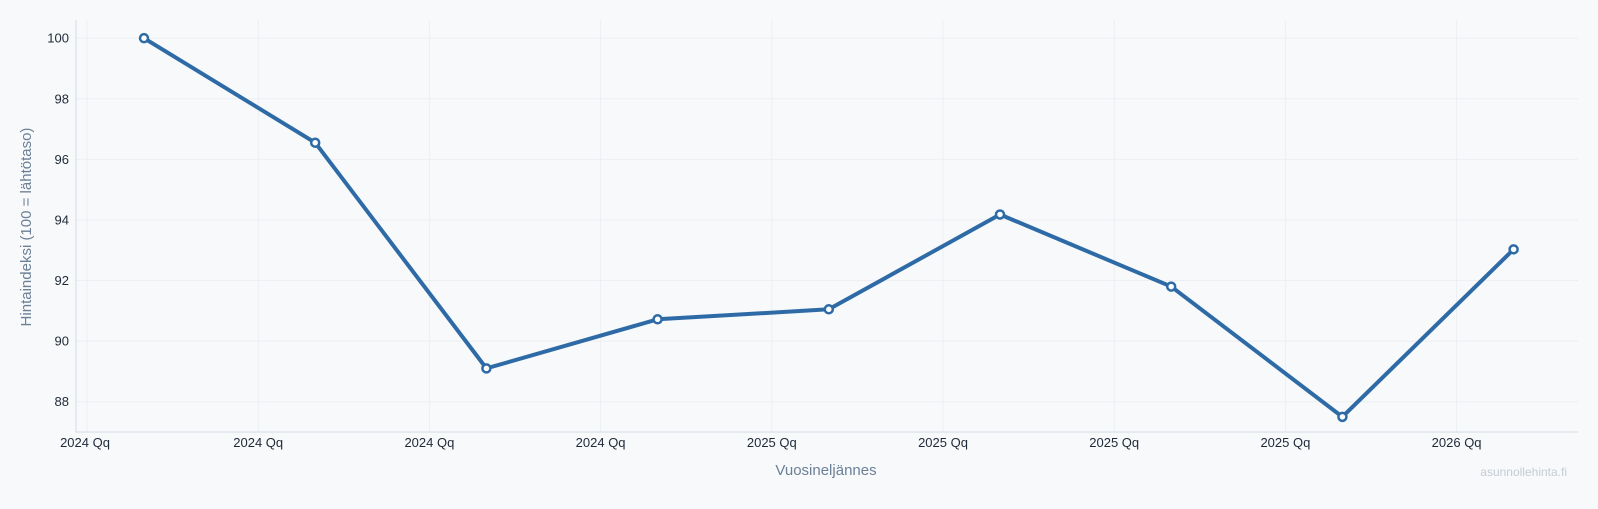 The height and width of the screenshot is (509, 1598). What do you see at coordinates (62, 219) in the screenshot?
I see `y-tick-label: 94` at bounding box center [62, 219].